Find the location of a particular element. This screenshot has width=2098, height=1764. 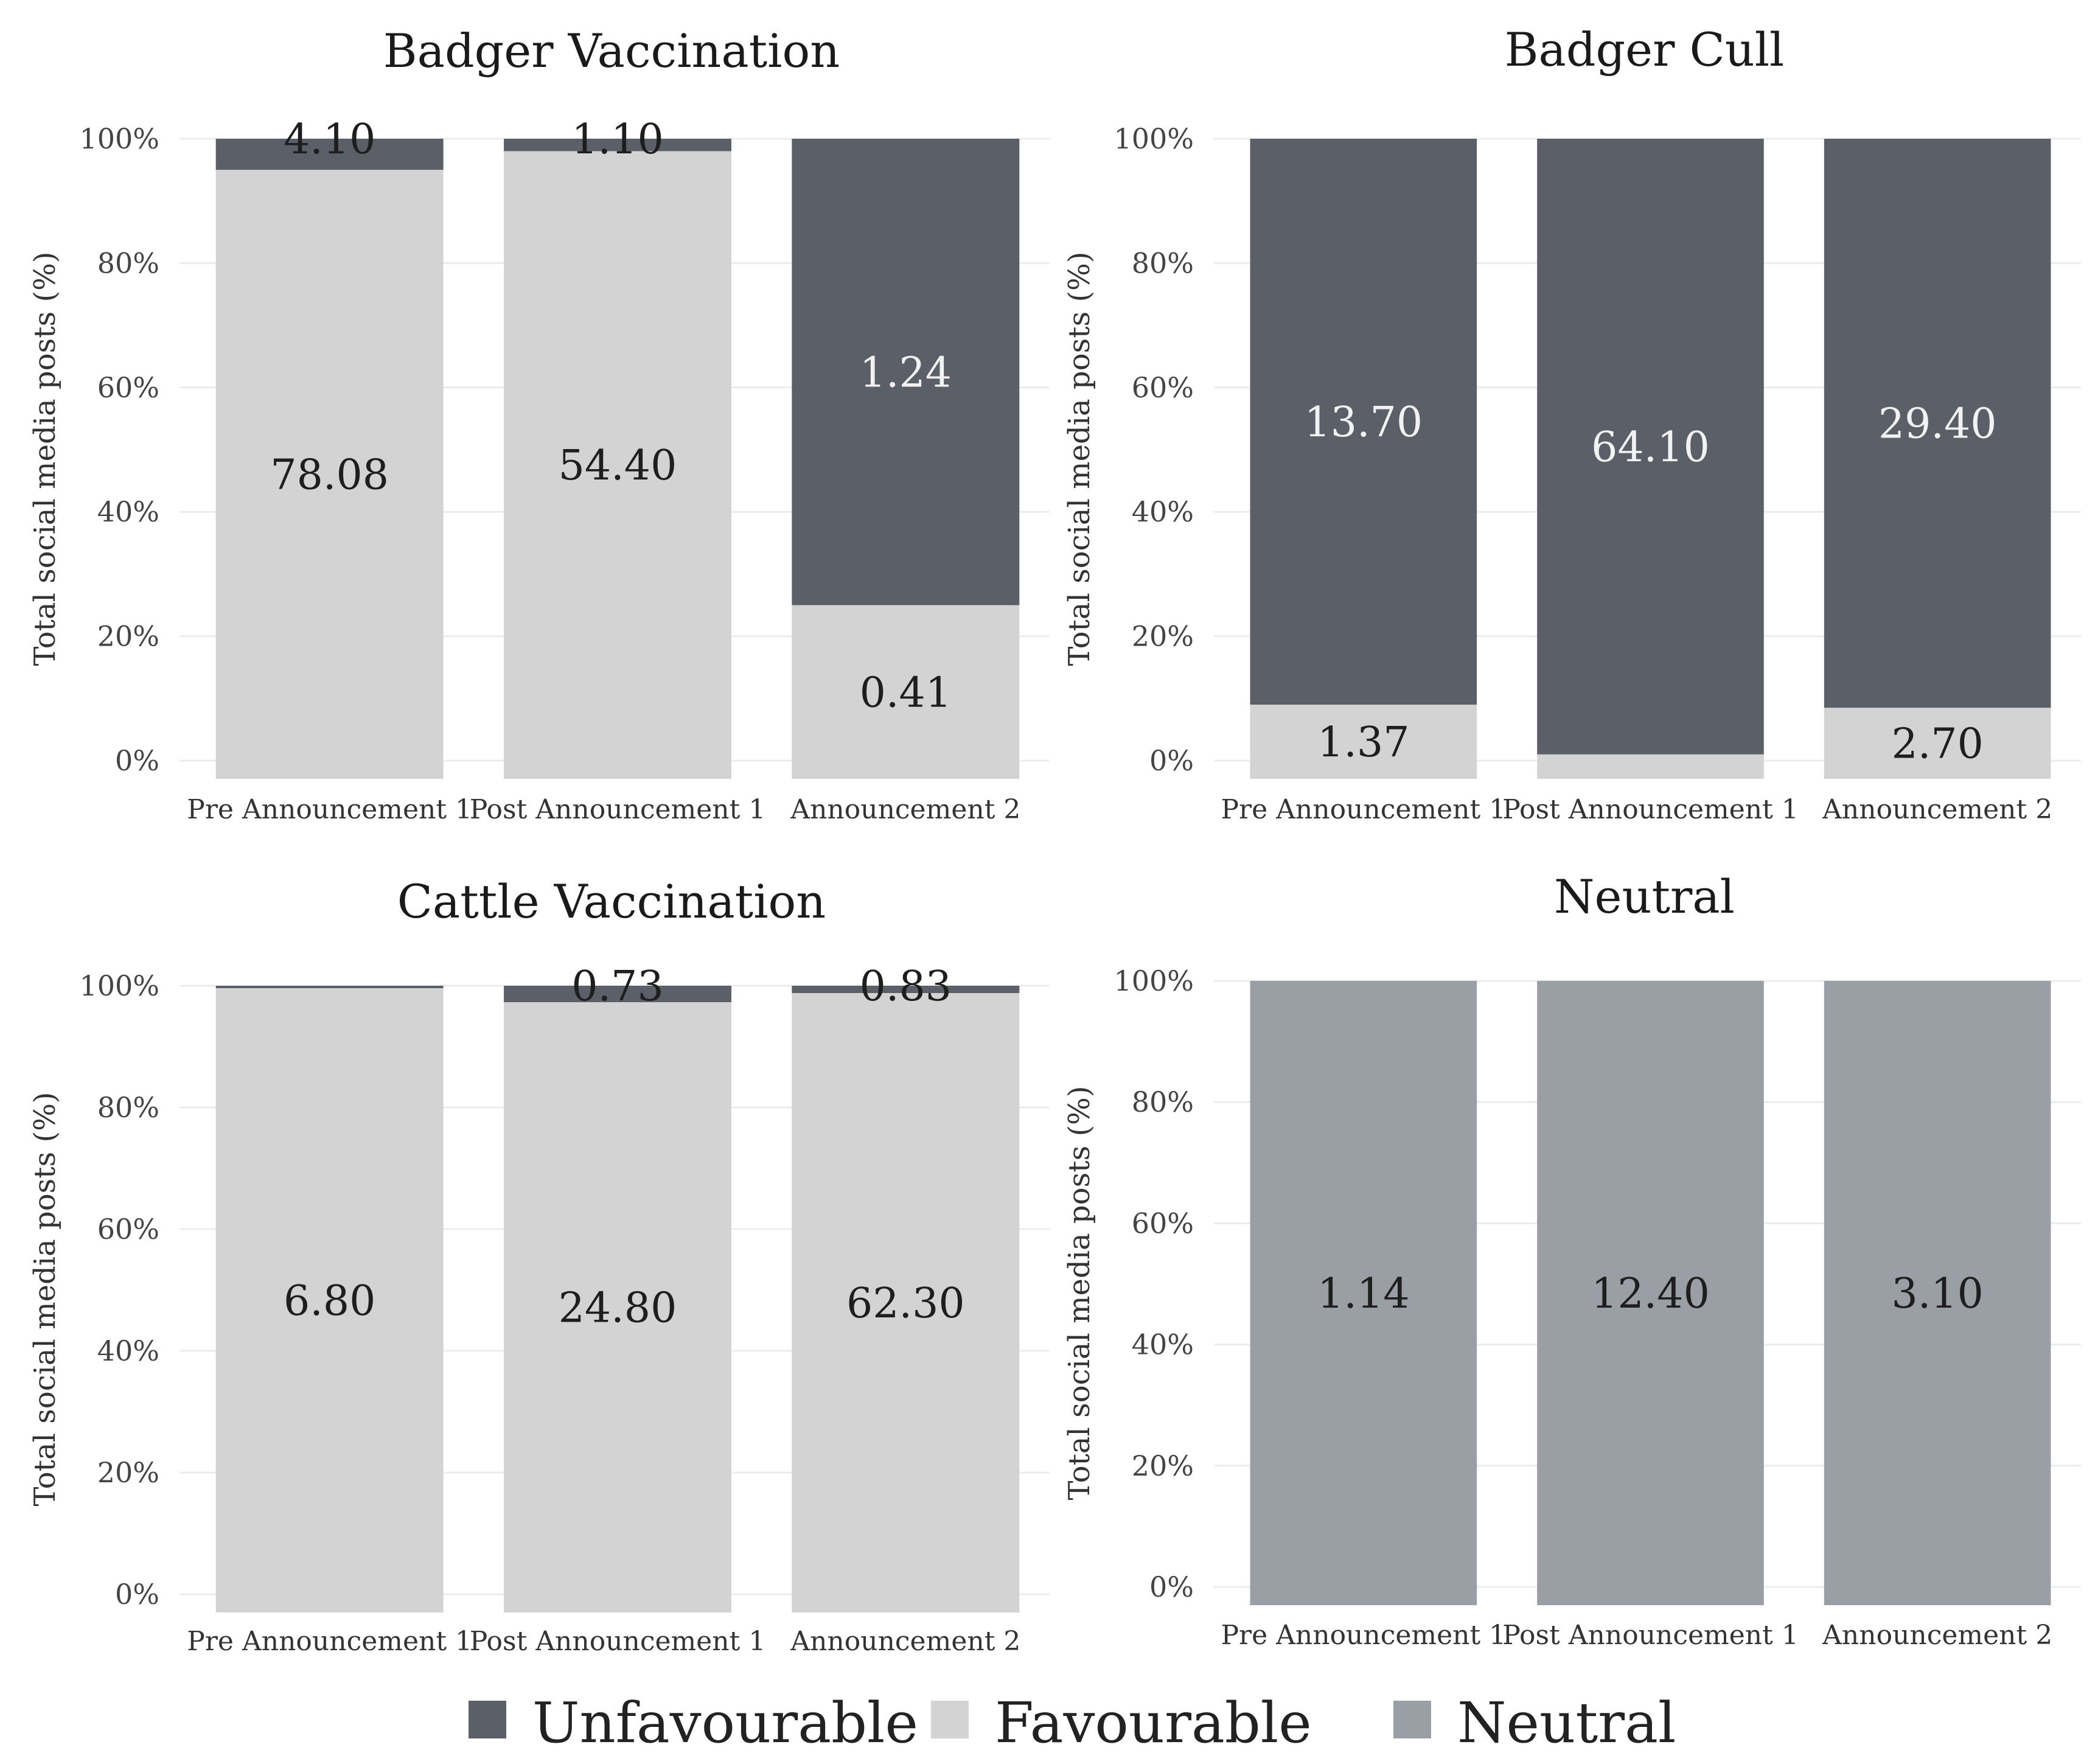

data-label: 1.14 is located at coordinates (1363, 1294).